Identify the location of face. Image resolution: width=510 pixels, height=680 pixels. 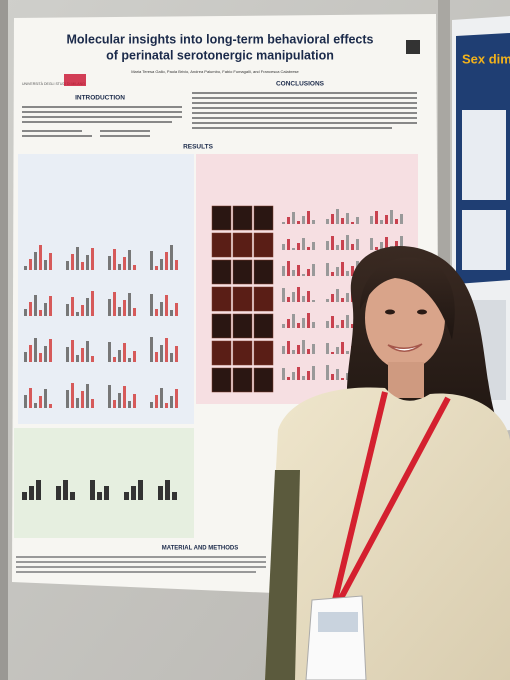
(405, 318).